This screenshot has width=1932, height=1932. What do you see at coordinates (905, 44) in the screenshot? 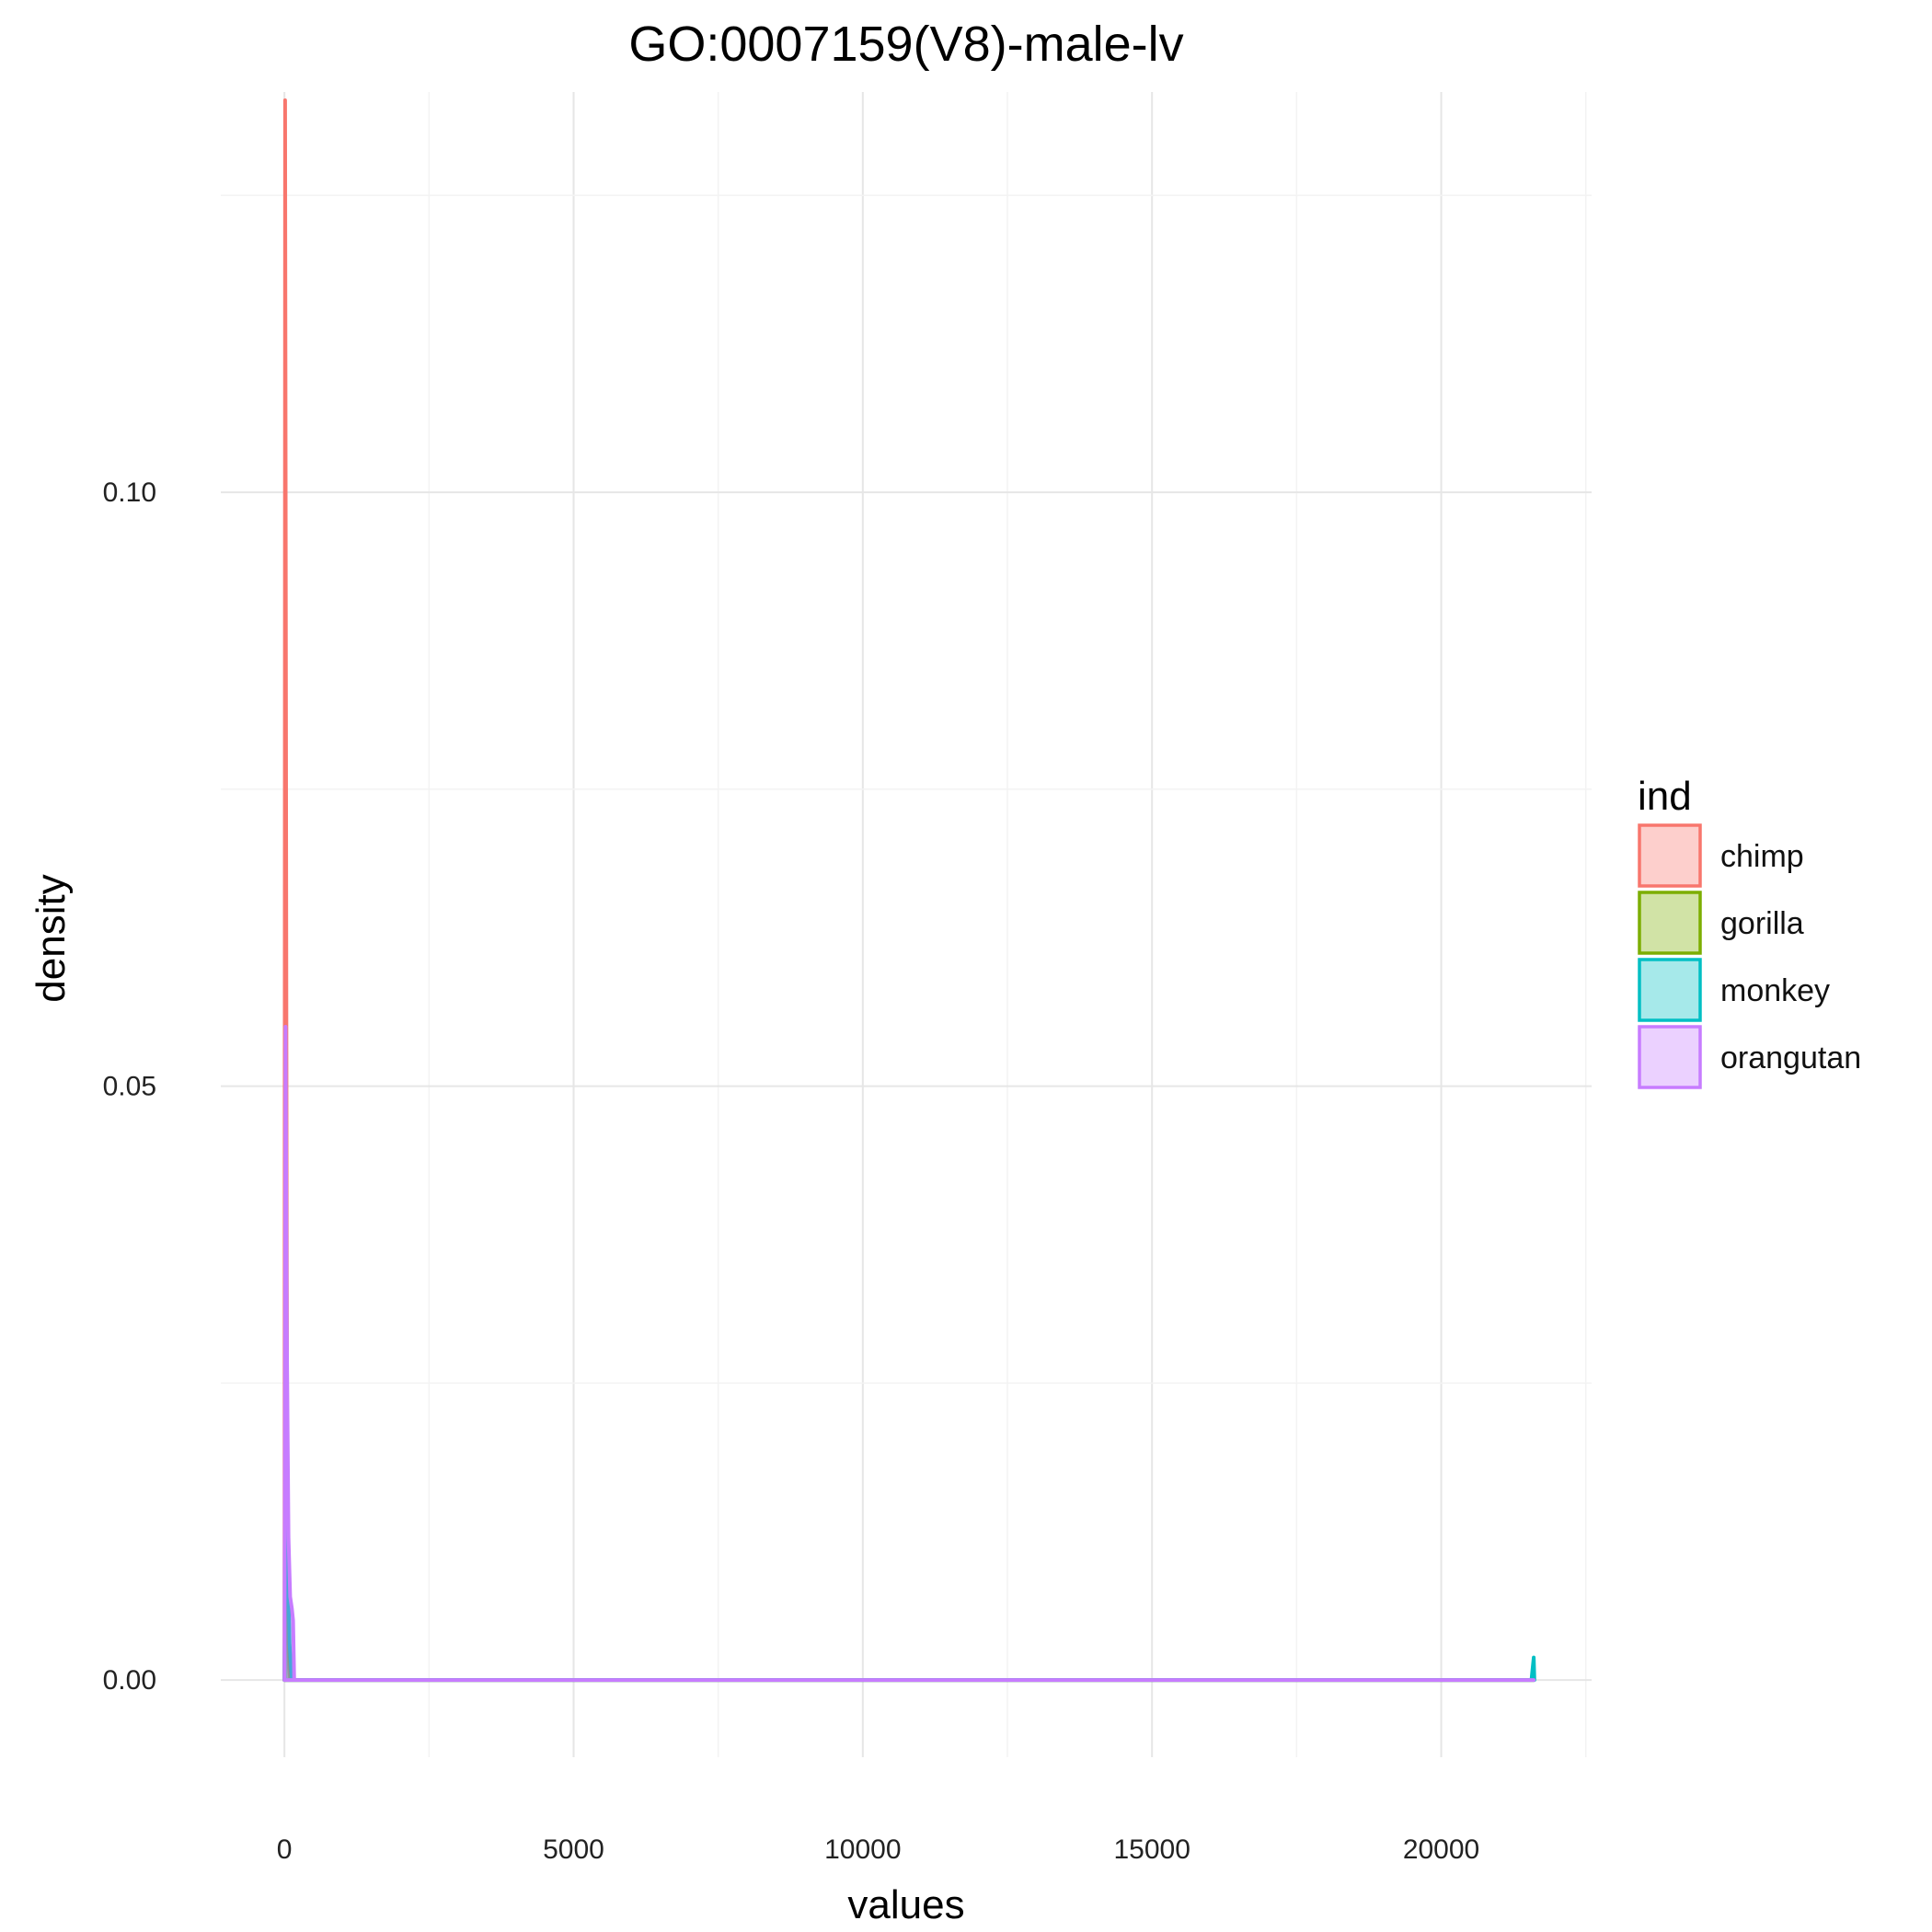
I see `chart-title: GO:0007159(V8)-male-lv` at bounding box center [905, 44].